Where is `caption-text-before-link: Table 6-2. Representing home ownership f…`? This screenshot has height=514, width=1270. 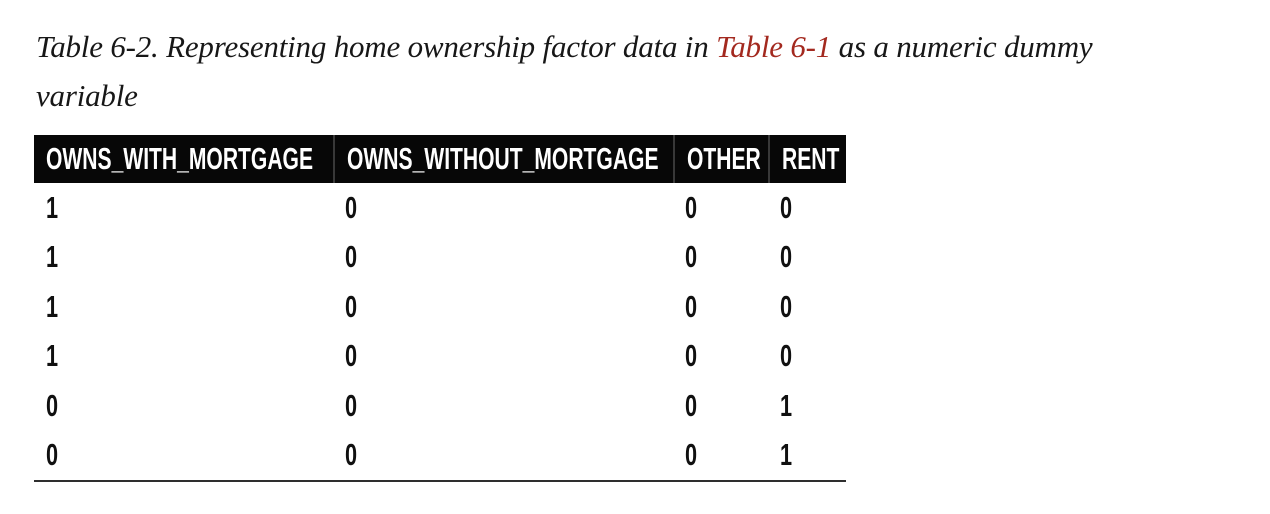
caption-text-before-link: Table 6-2. Representing home ownership f… is located at coordinates (376, 46).